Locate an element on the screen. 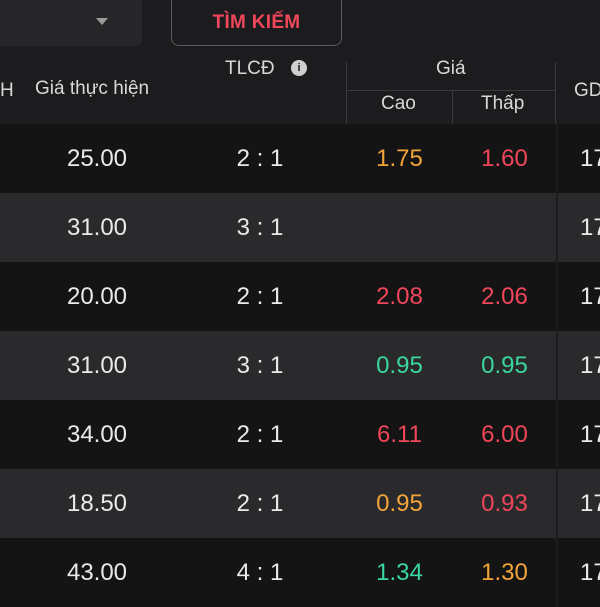  high-price-cell: 6.11 is located at coordinates (399, 434).